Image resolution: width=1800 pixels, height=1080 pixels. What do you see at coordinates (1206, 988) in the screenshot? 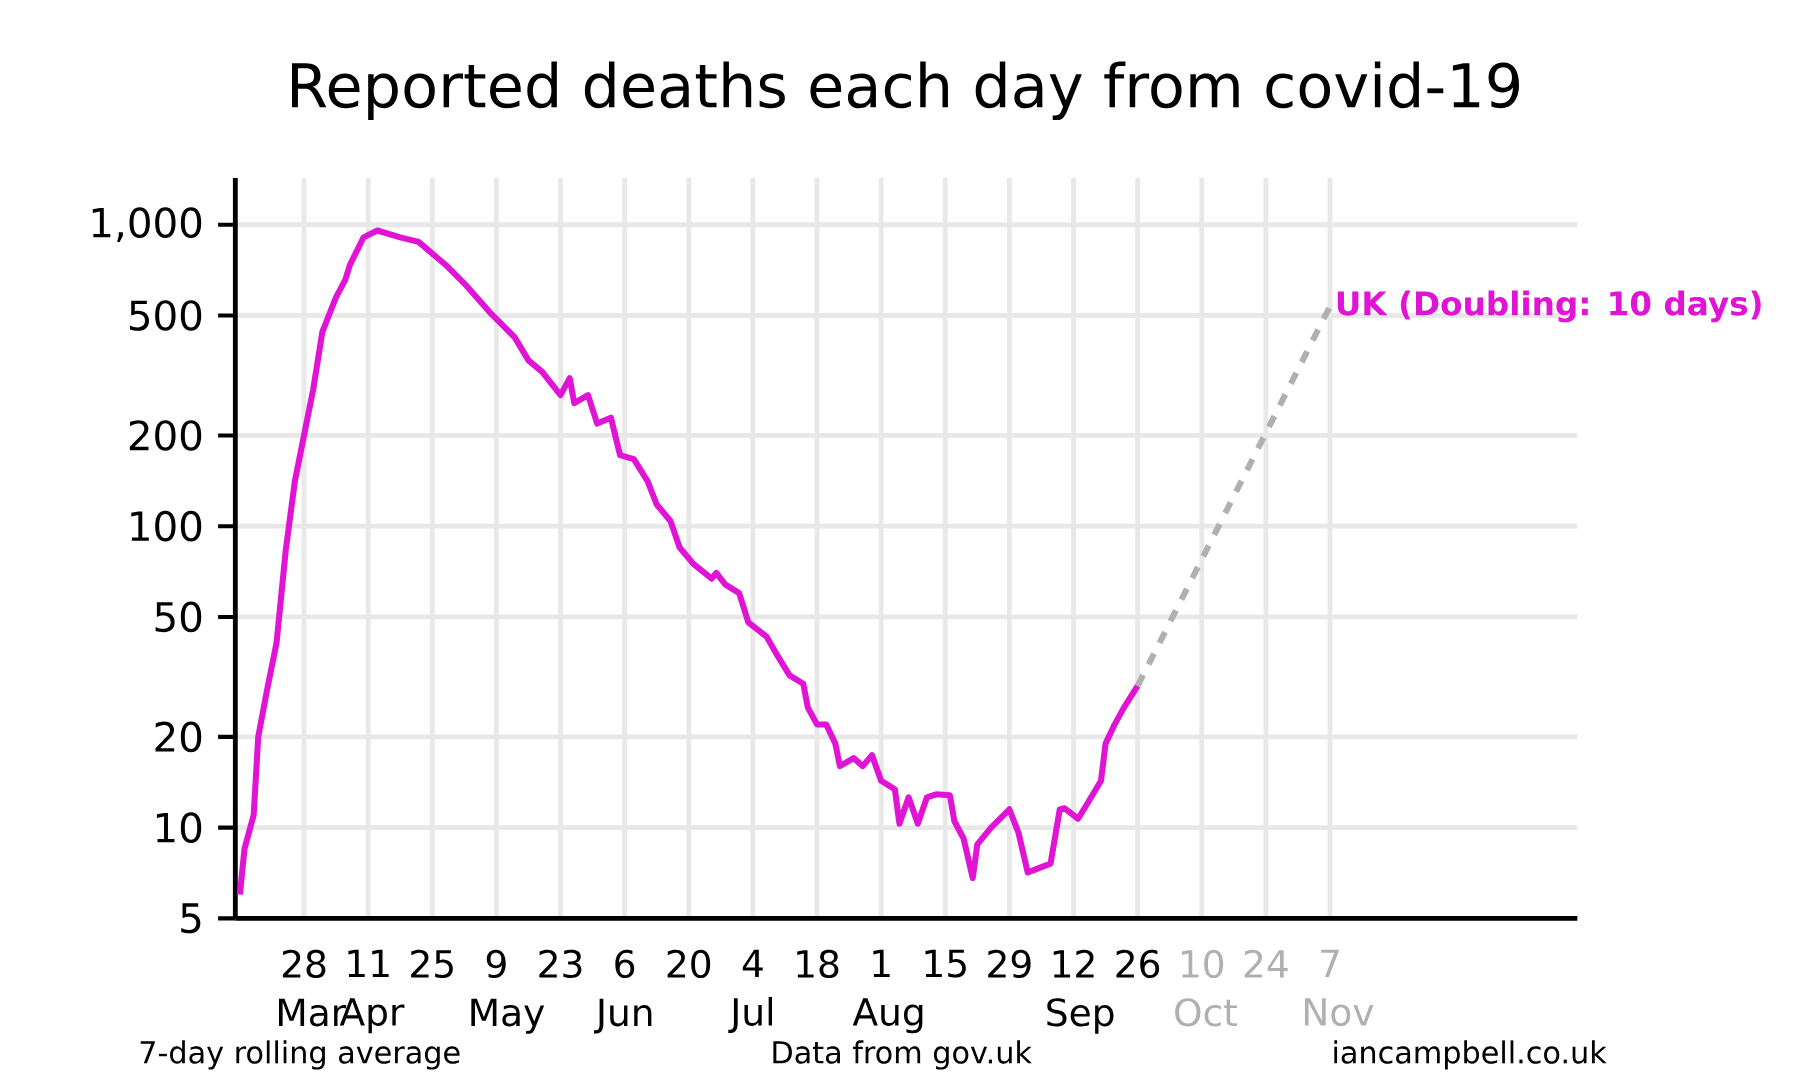
I see `x-tick-label: 10 Oct` at bounding box center [1206, 988].